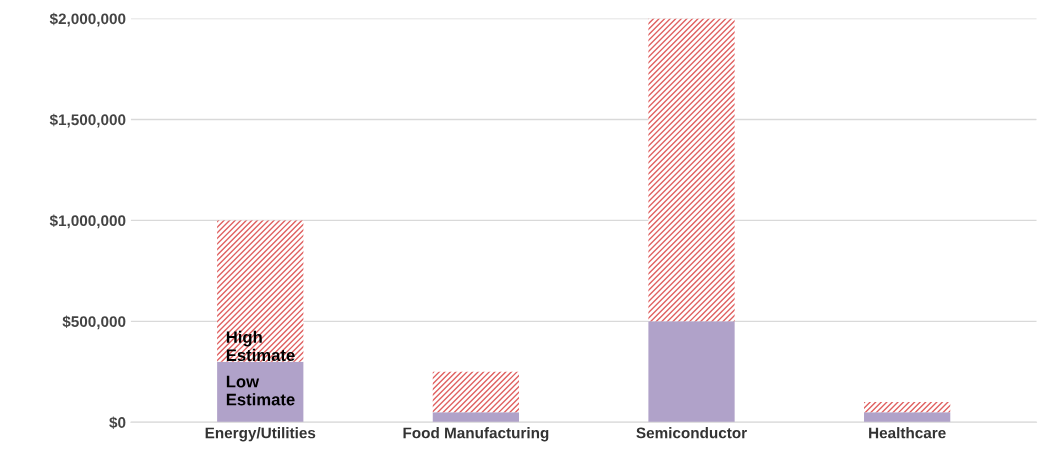 Image resolution: width=1047 pixels, height=464 pixels. Describe the element at coordinates (691, 433) in the screenshot. I see `x-tick-label: Semiconductor` at that location.